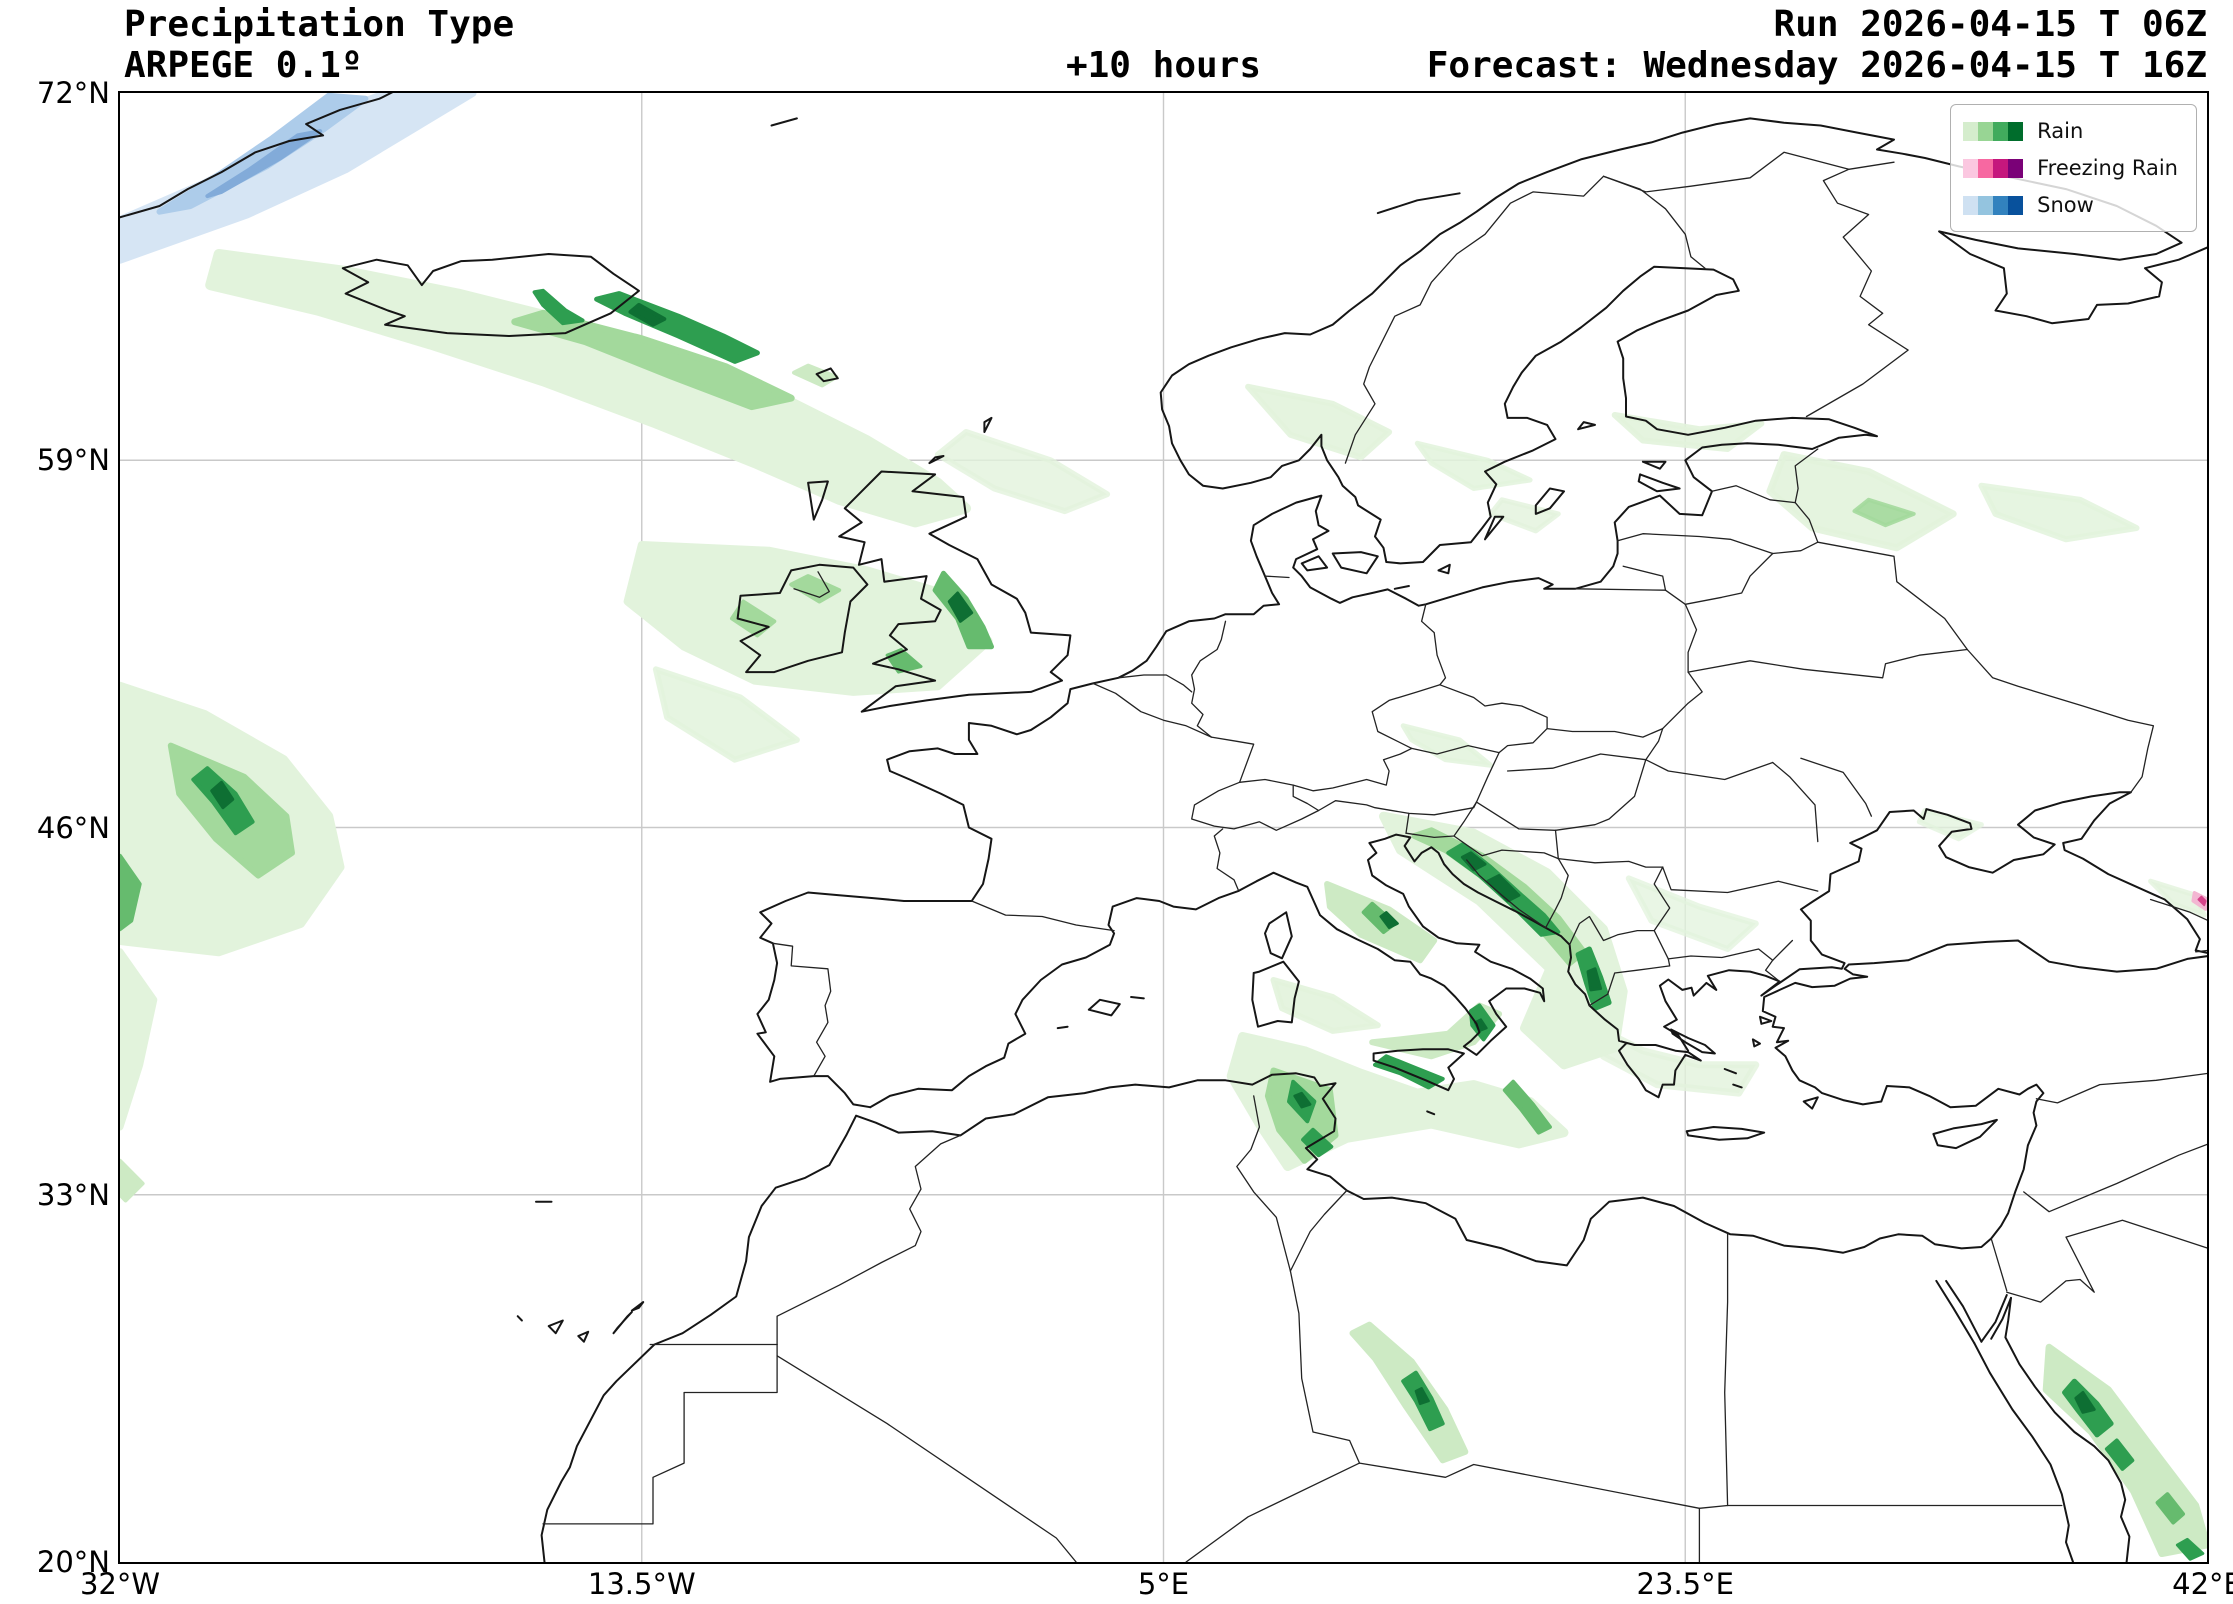  I want to click on lat-tick-label: 59°N, so click(73, 460).